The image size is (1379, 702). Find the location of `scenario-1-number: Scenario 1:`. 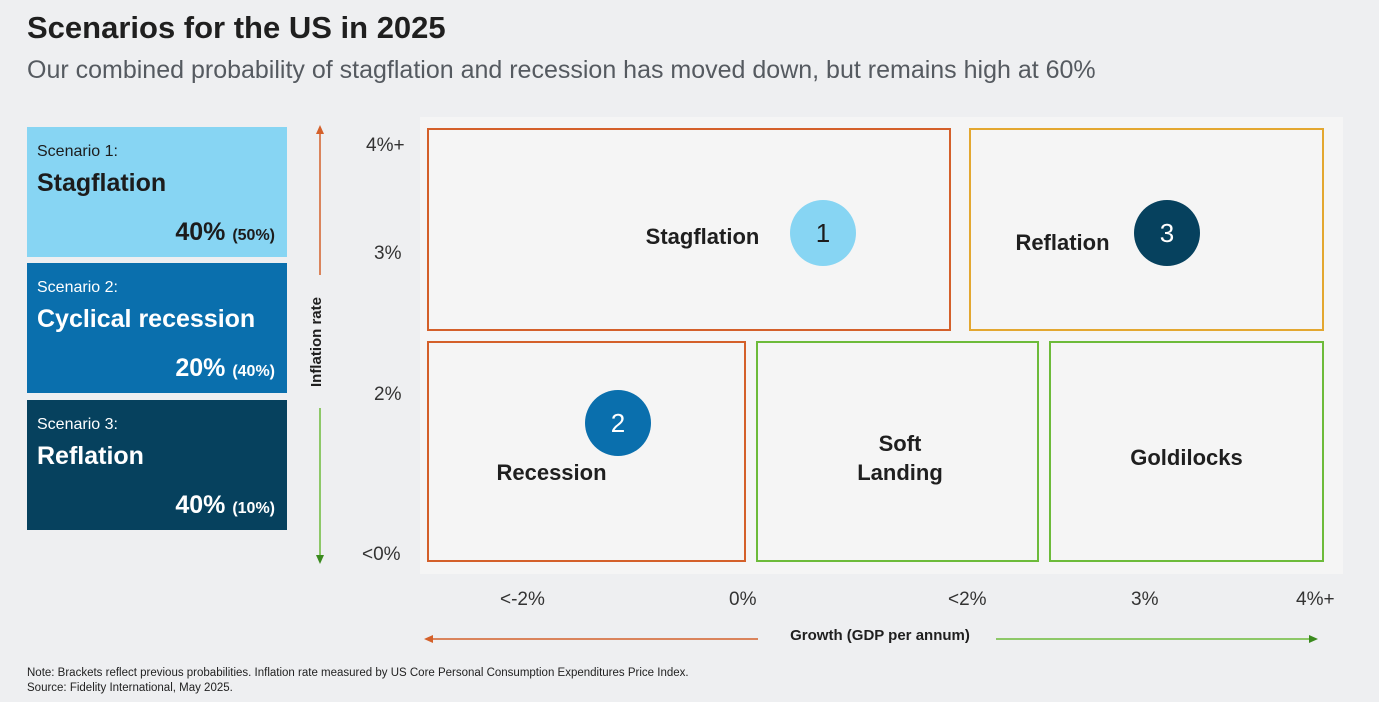

scenario-1-number: Scenario 1: is located at coordinates (77, 151).